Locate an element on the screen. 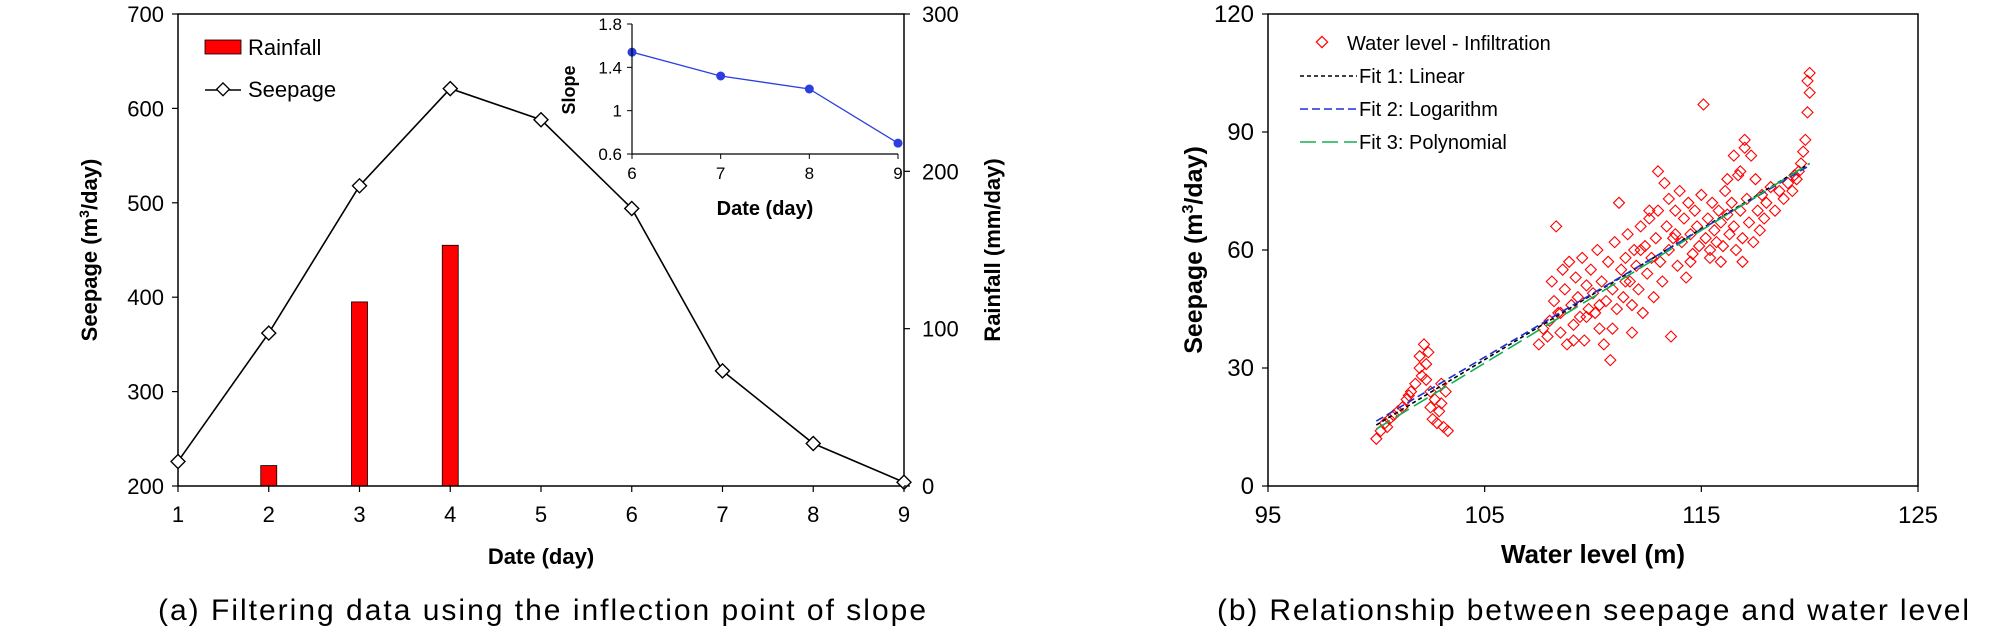 This screenshot has width=2008, height=631. panel-b-x-axis-title: Water level (m) is located at coordinates (1593, 554).